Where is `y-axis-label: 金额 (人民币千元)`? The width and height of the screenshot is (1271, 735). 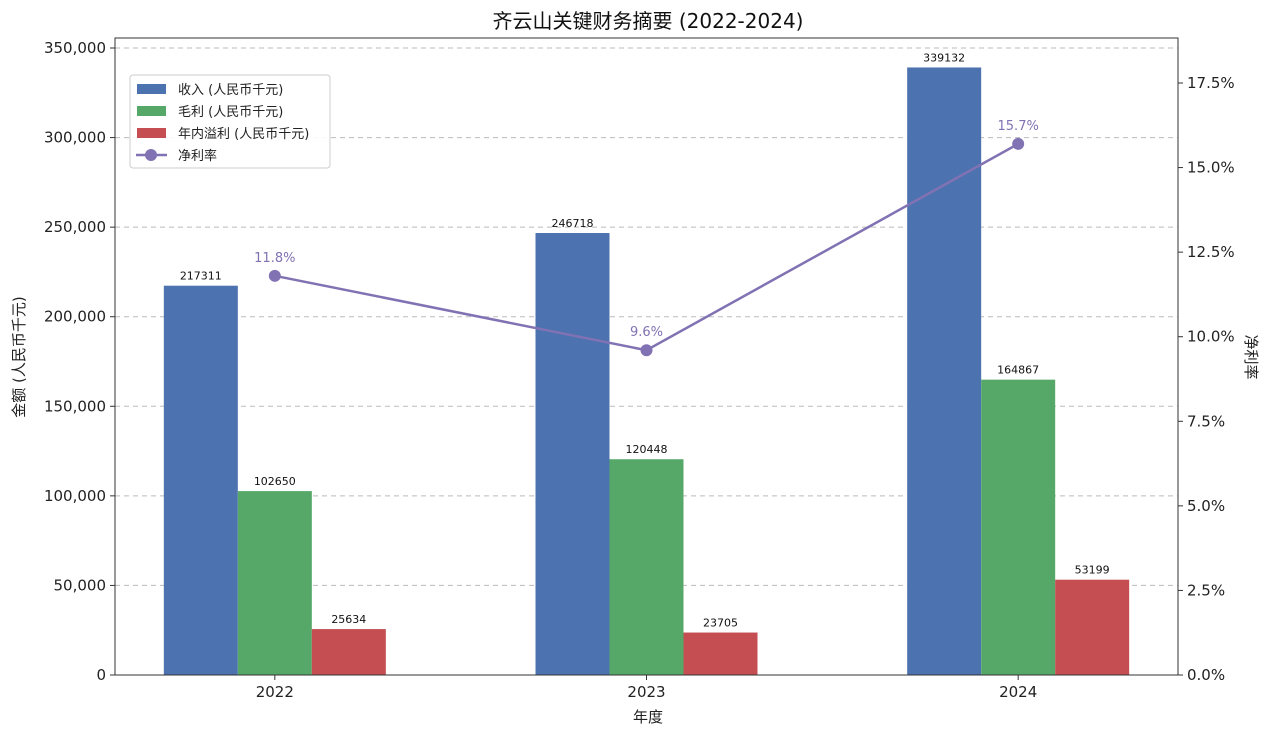
y-axis-label: 金额 (人民币千元) is located at coordinates (19, 356).